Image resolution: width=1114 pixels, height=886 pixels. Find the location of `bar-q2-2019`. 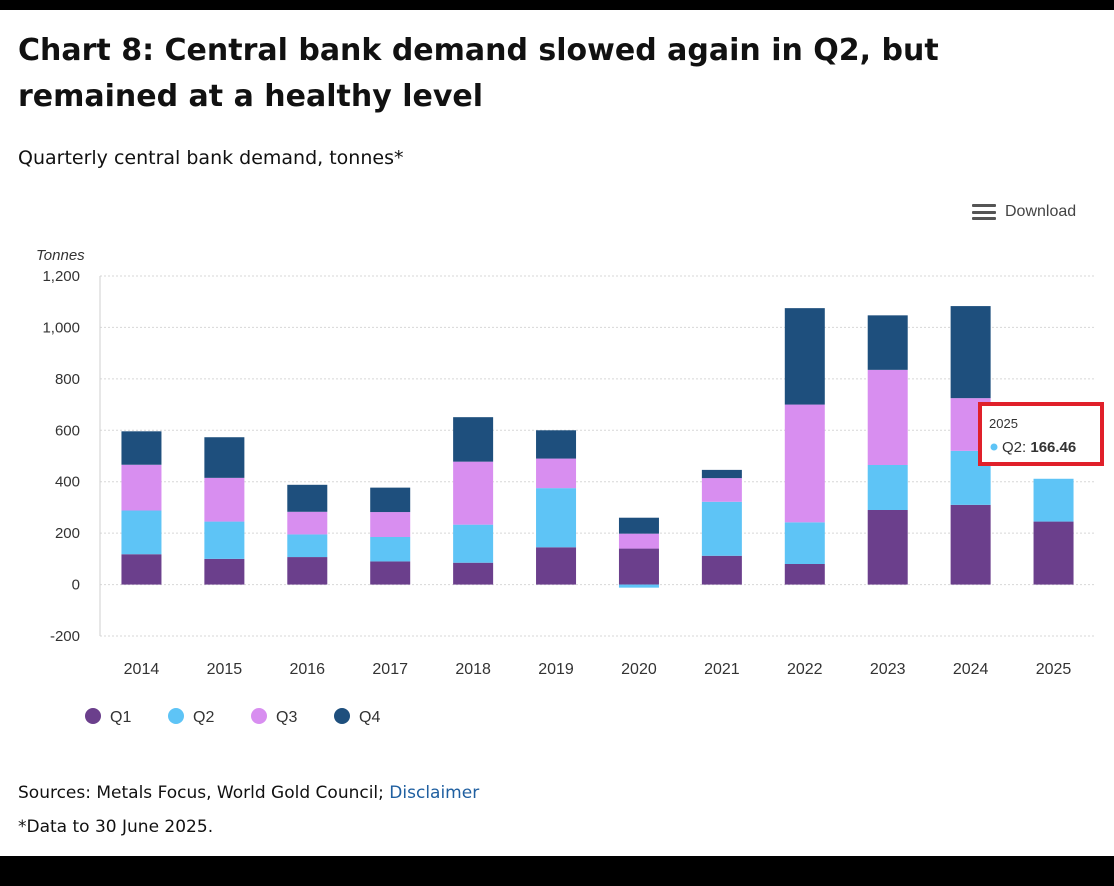

bar-q2-2019 is located at coordinates (556, 518).